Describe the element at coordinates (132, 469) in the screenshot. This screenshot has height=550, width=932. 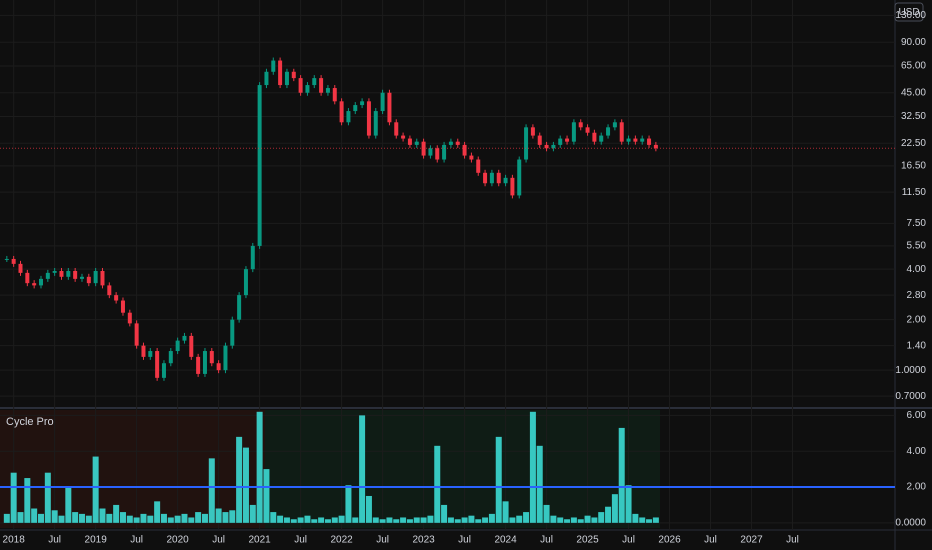
I see `indicator-shade` at that location.